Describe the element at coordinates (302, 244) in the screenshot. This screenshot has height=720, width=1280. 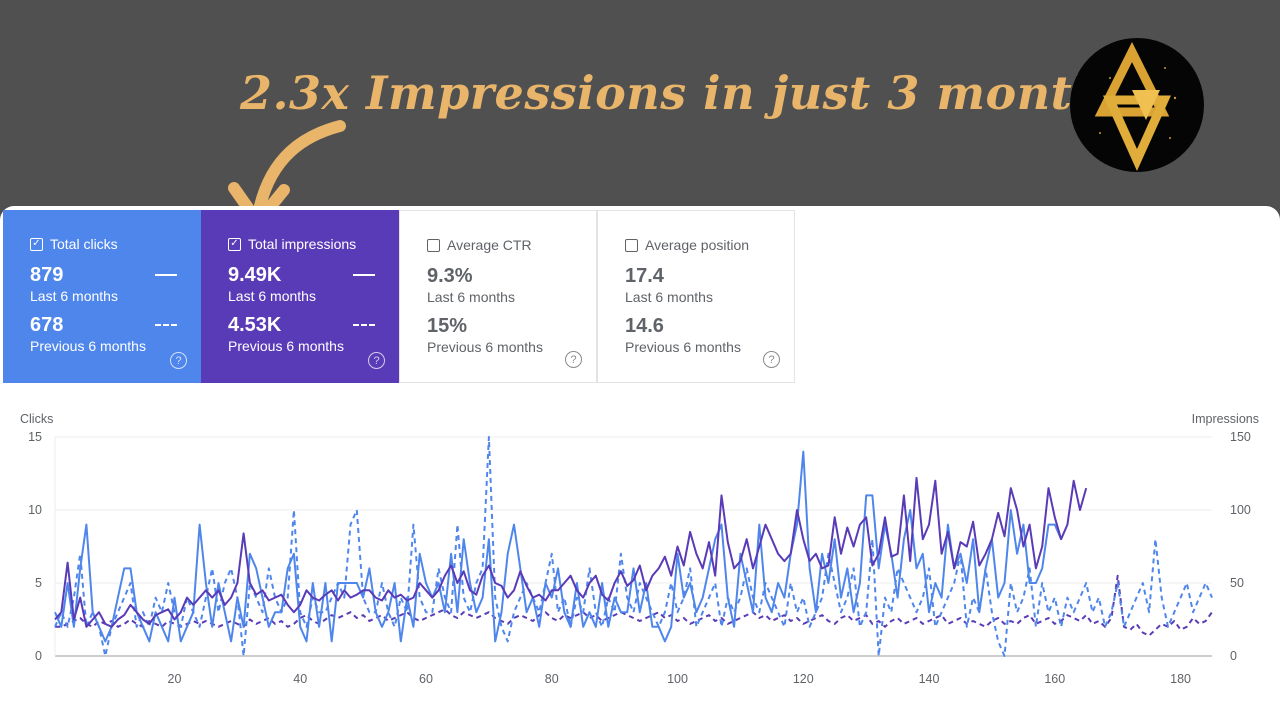
I see `metric-label: Total impressions` at that location.